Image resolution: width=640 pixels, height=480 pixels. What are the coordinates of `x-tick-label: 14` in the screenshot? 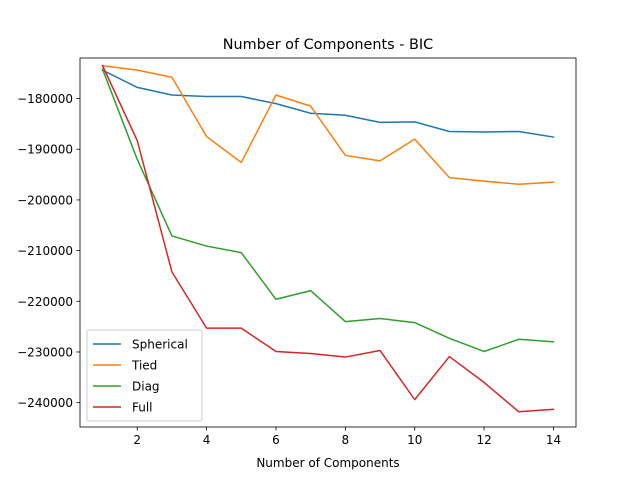 It's located at (553, 440).